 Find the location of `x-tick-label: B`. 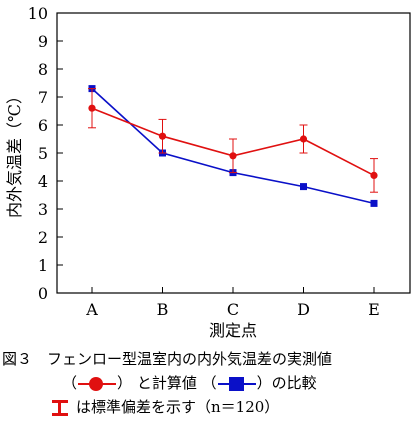

x-tick-label: B is located at coordinates (163, 309).